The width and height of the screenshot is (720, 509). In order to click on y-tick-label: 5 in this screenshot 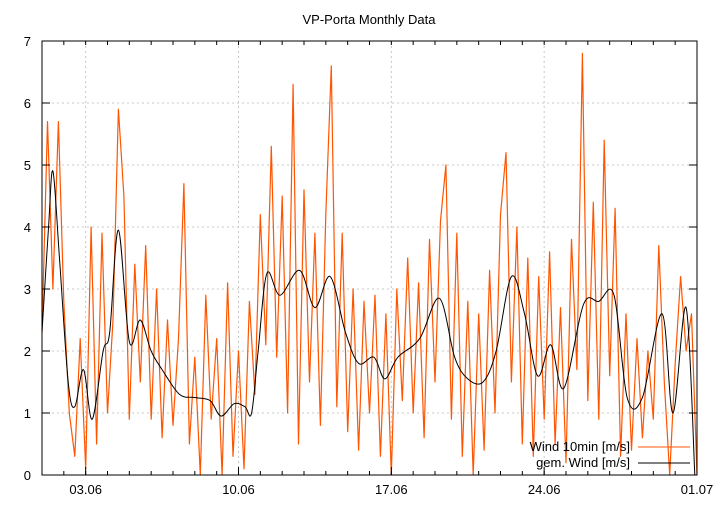, I will do `click(27, 165)`.